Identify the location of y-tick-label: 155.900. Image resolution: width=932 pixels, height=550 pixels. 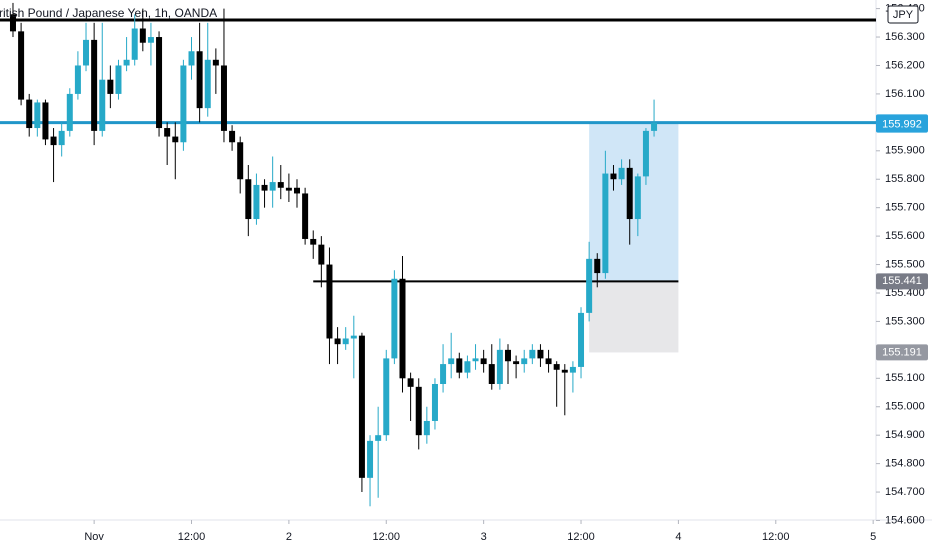
(905, 151).